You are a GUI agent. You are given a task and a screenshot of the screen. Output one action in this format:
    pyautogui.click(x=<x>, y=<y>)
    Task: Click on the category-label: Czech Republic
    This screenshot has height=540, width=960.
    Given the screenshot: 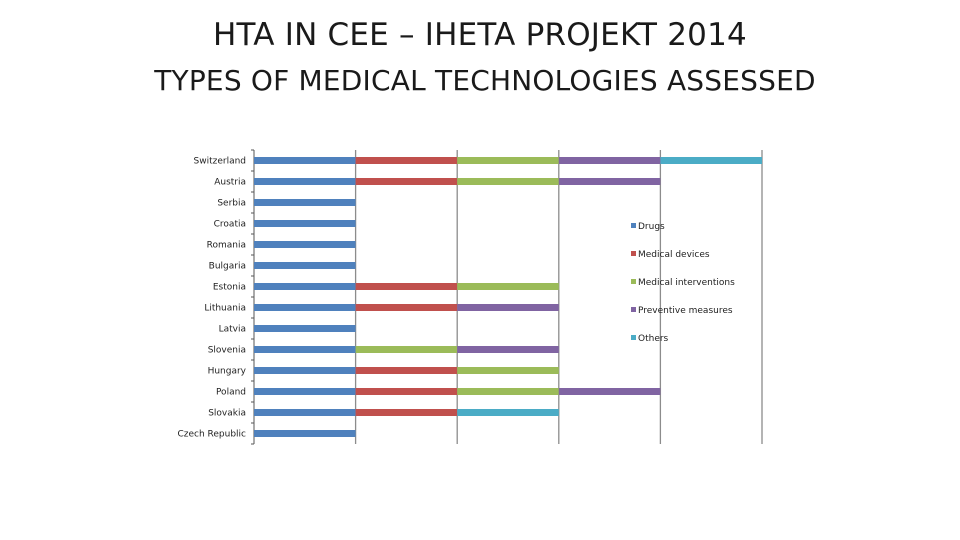 What is the action you would take?
    pyautogui.click(x=211, y=435)
    